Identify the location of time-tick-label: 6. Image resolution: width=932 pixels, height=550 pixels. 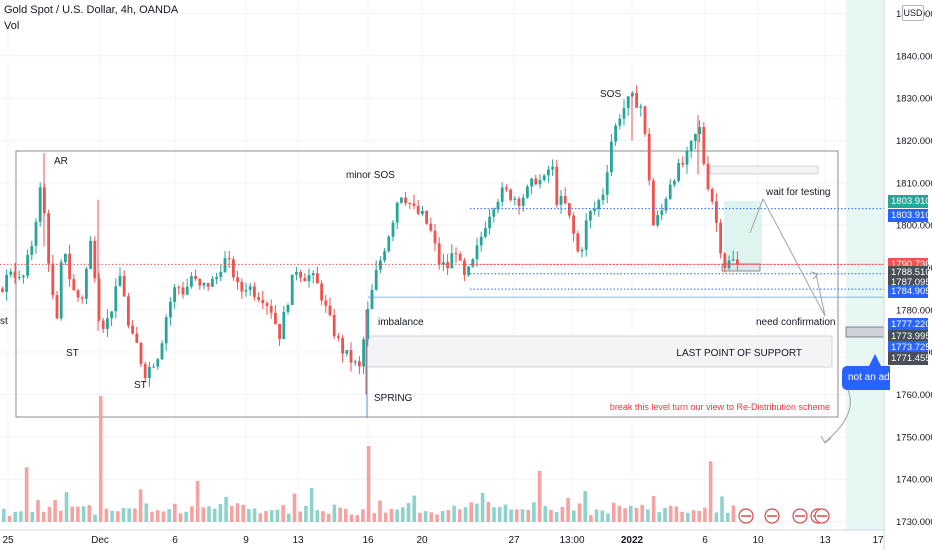
(705, 540).